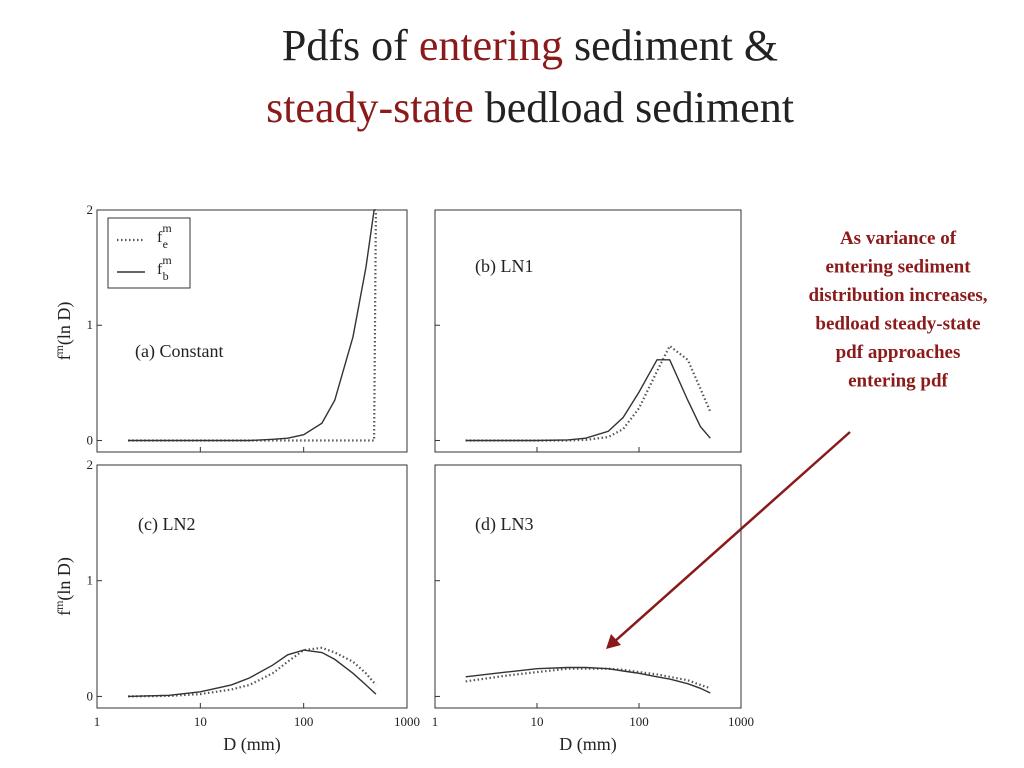 The image size is (1024, 768). What do you see at coordinates (166, 524) in the screenshot?
I see `panel-label: (c) LN2` at bounding box center [166, 524].